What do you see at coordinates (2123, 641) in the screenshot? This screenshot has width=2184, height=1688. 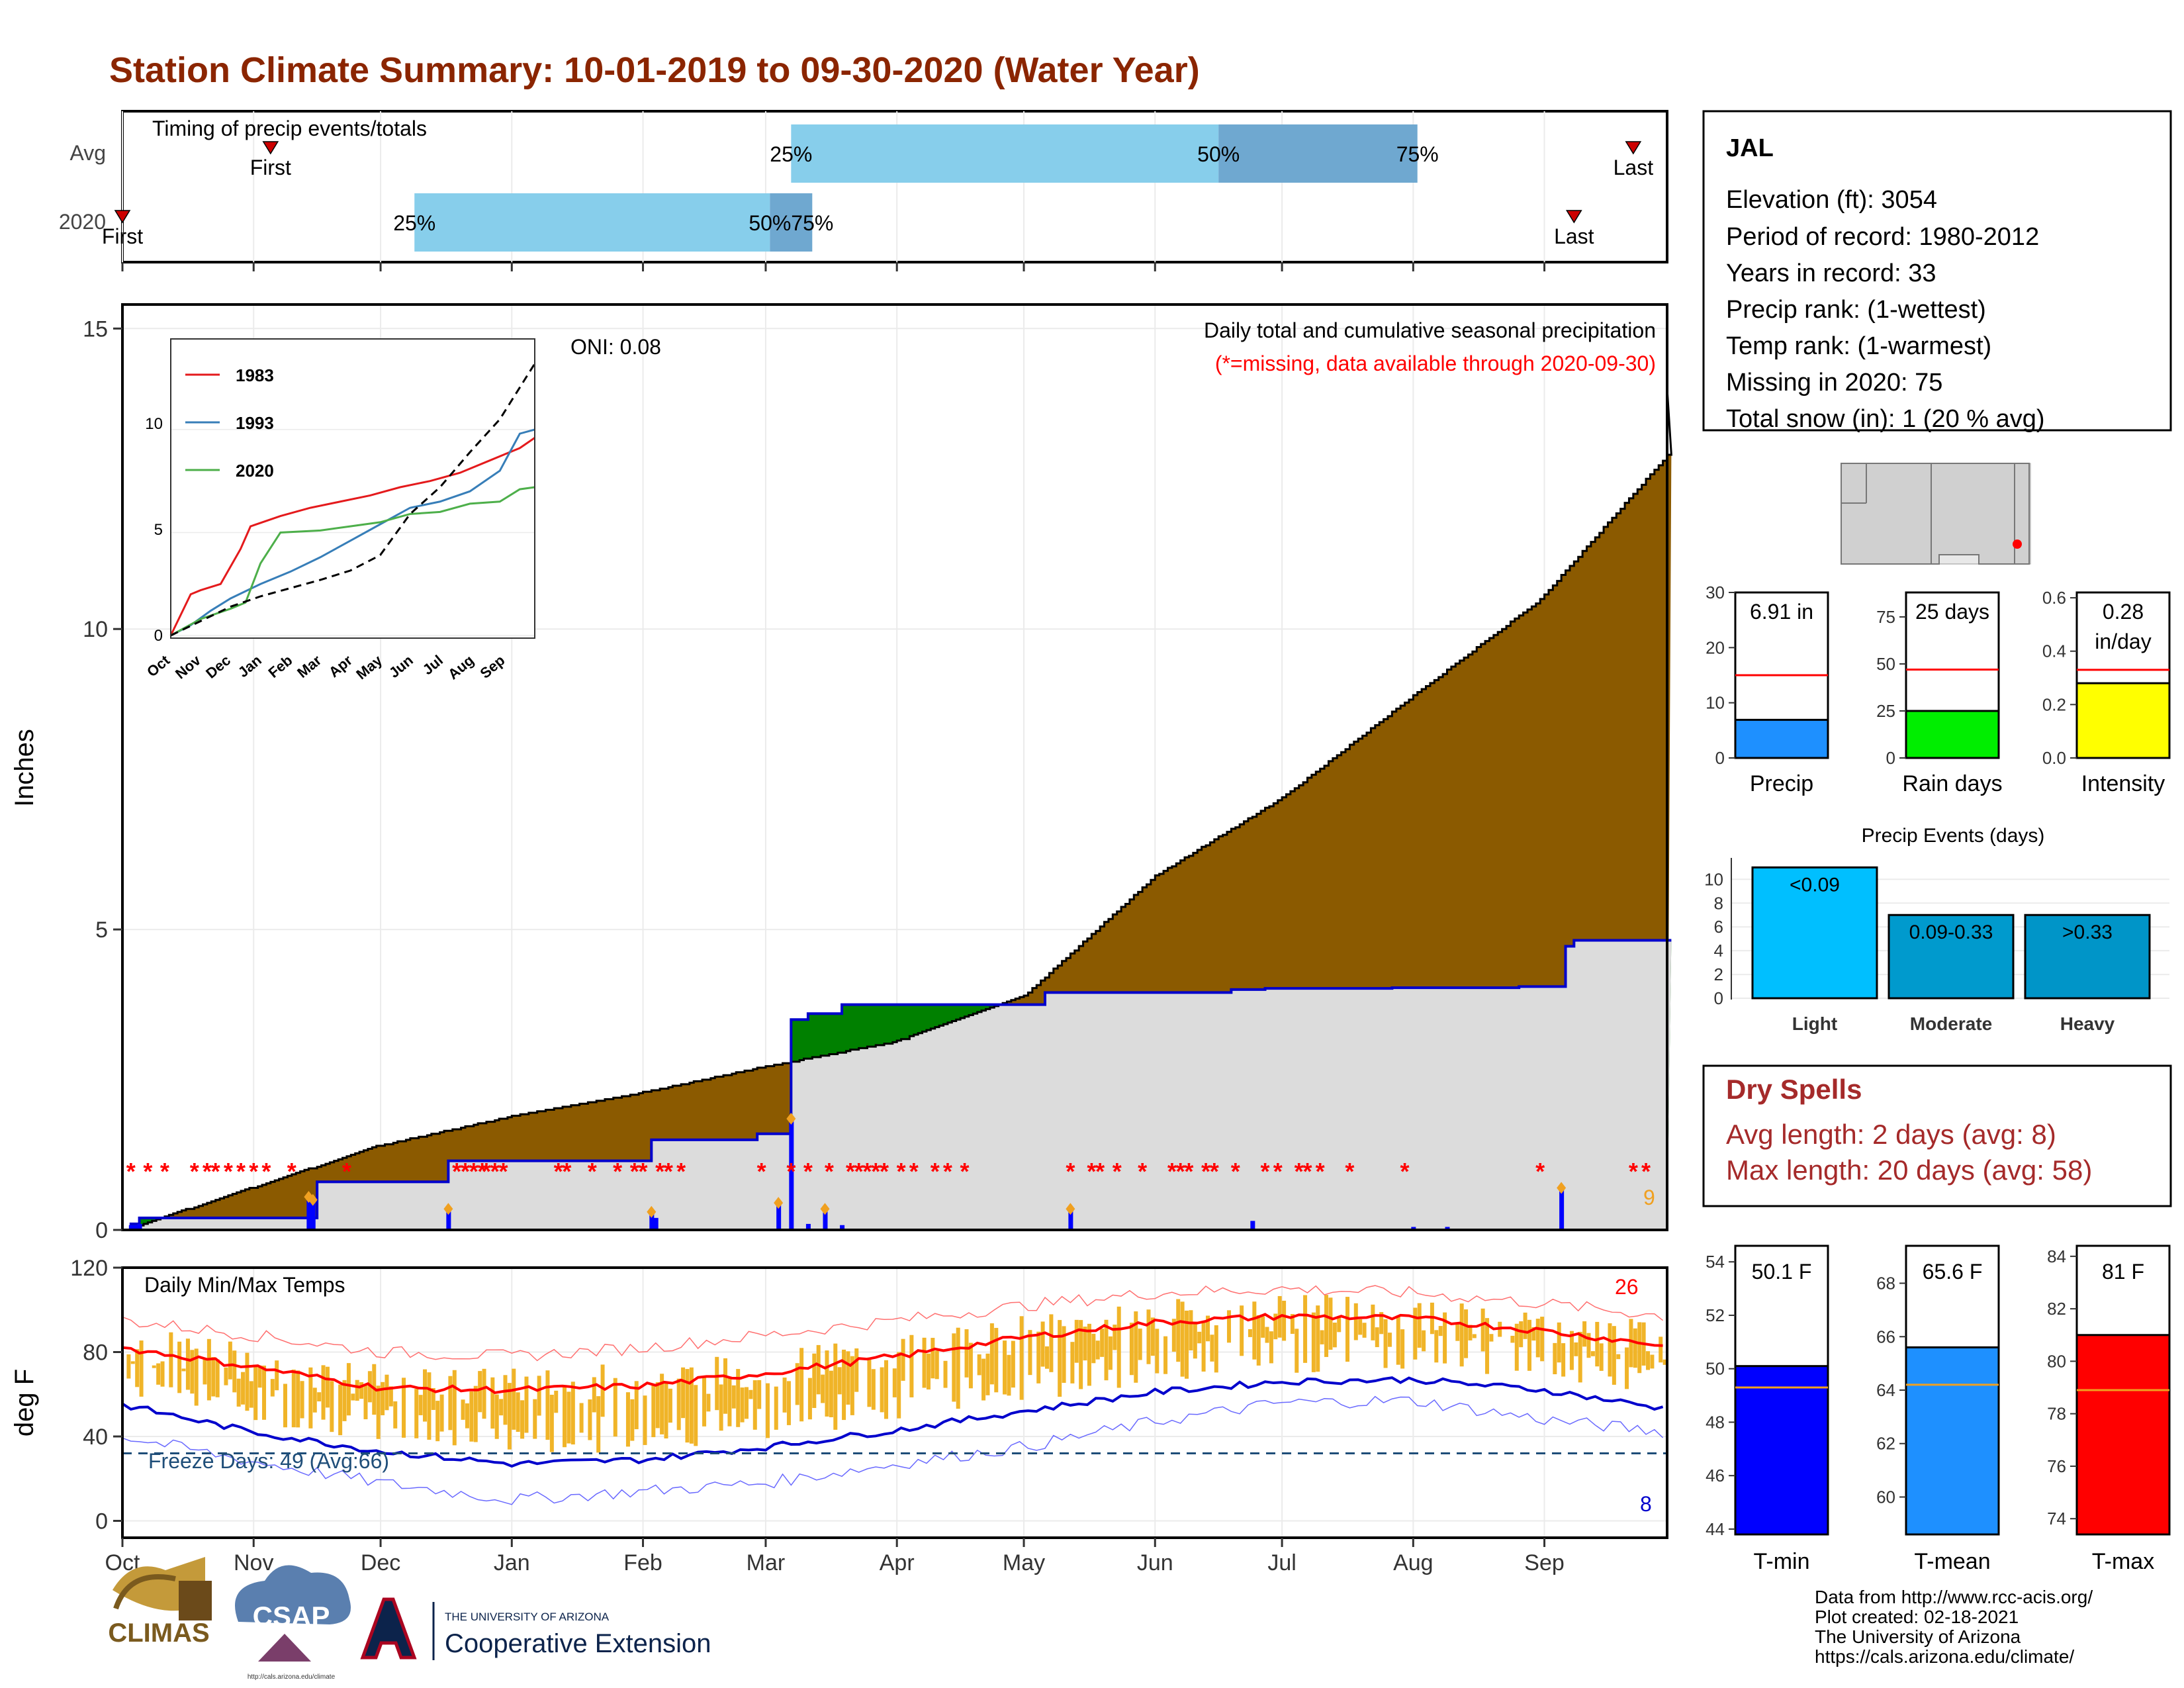 I see `summary-bar-value-unit: in/day` at bounding box center [2123, 641].